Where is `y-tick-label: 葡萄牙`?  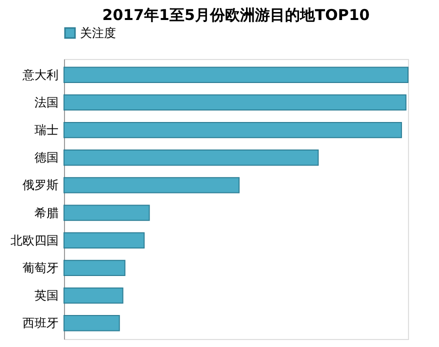 y-tick-label: 葡萄牙 is located at coordinates (40, 267).